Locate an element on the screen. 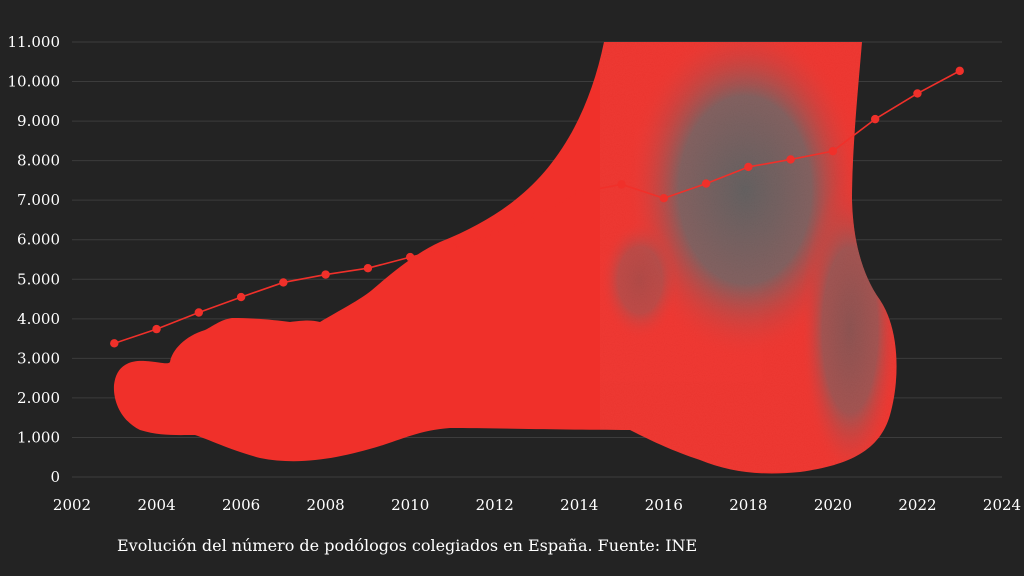  data-point-2011 is located at coordinates (452, 247).